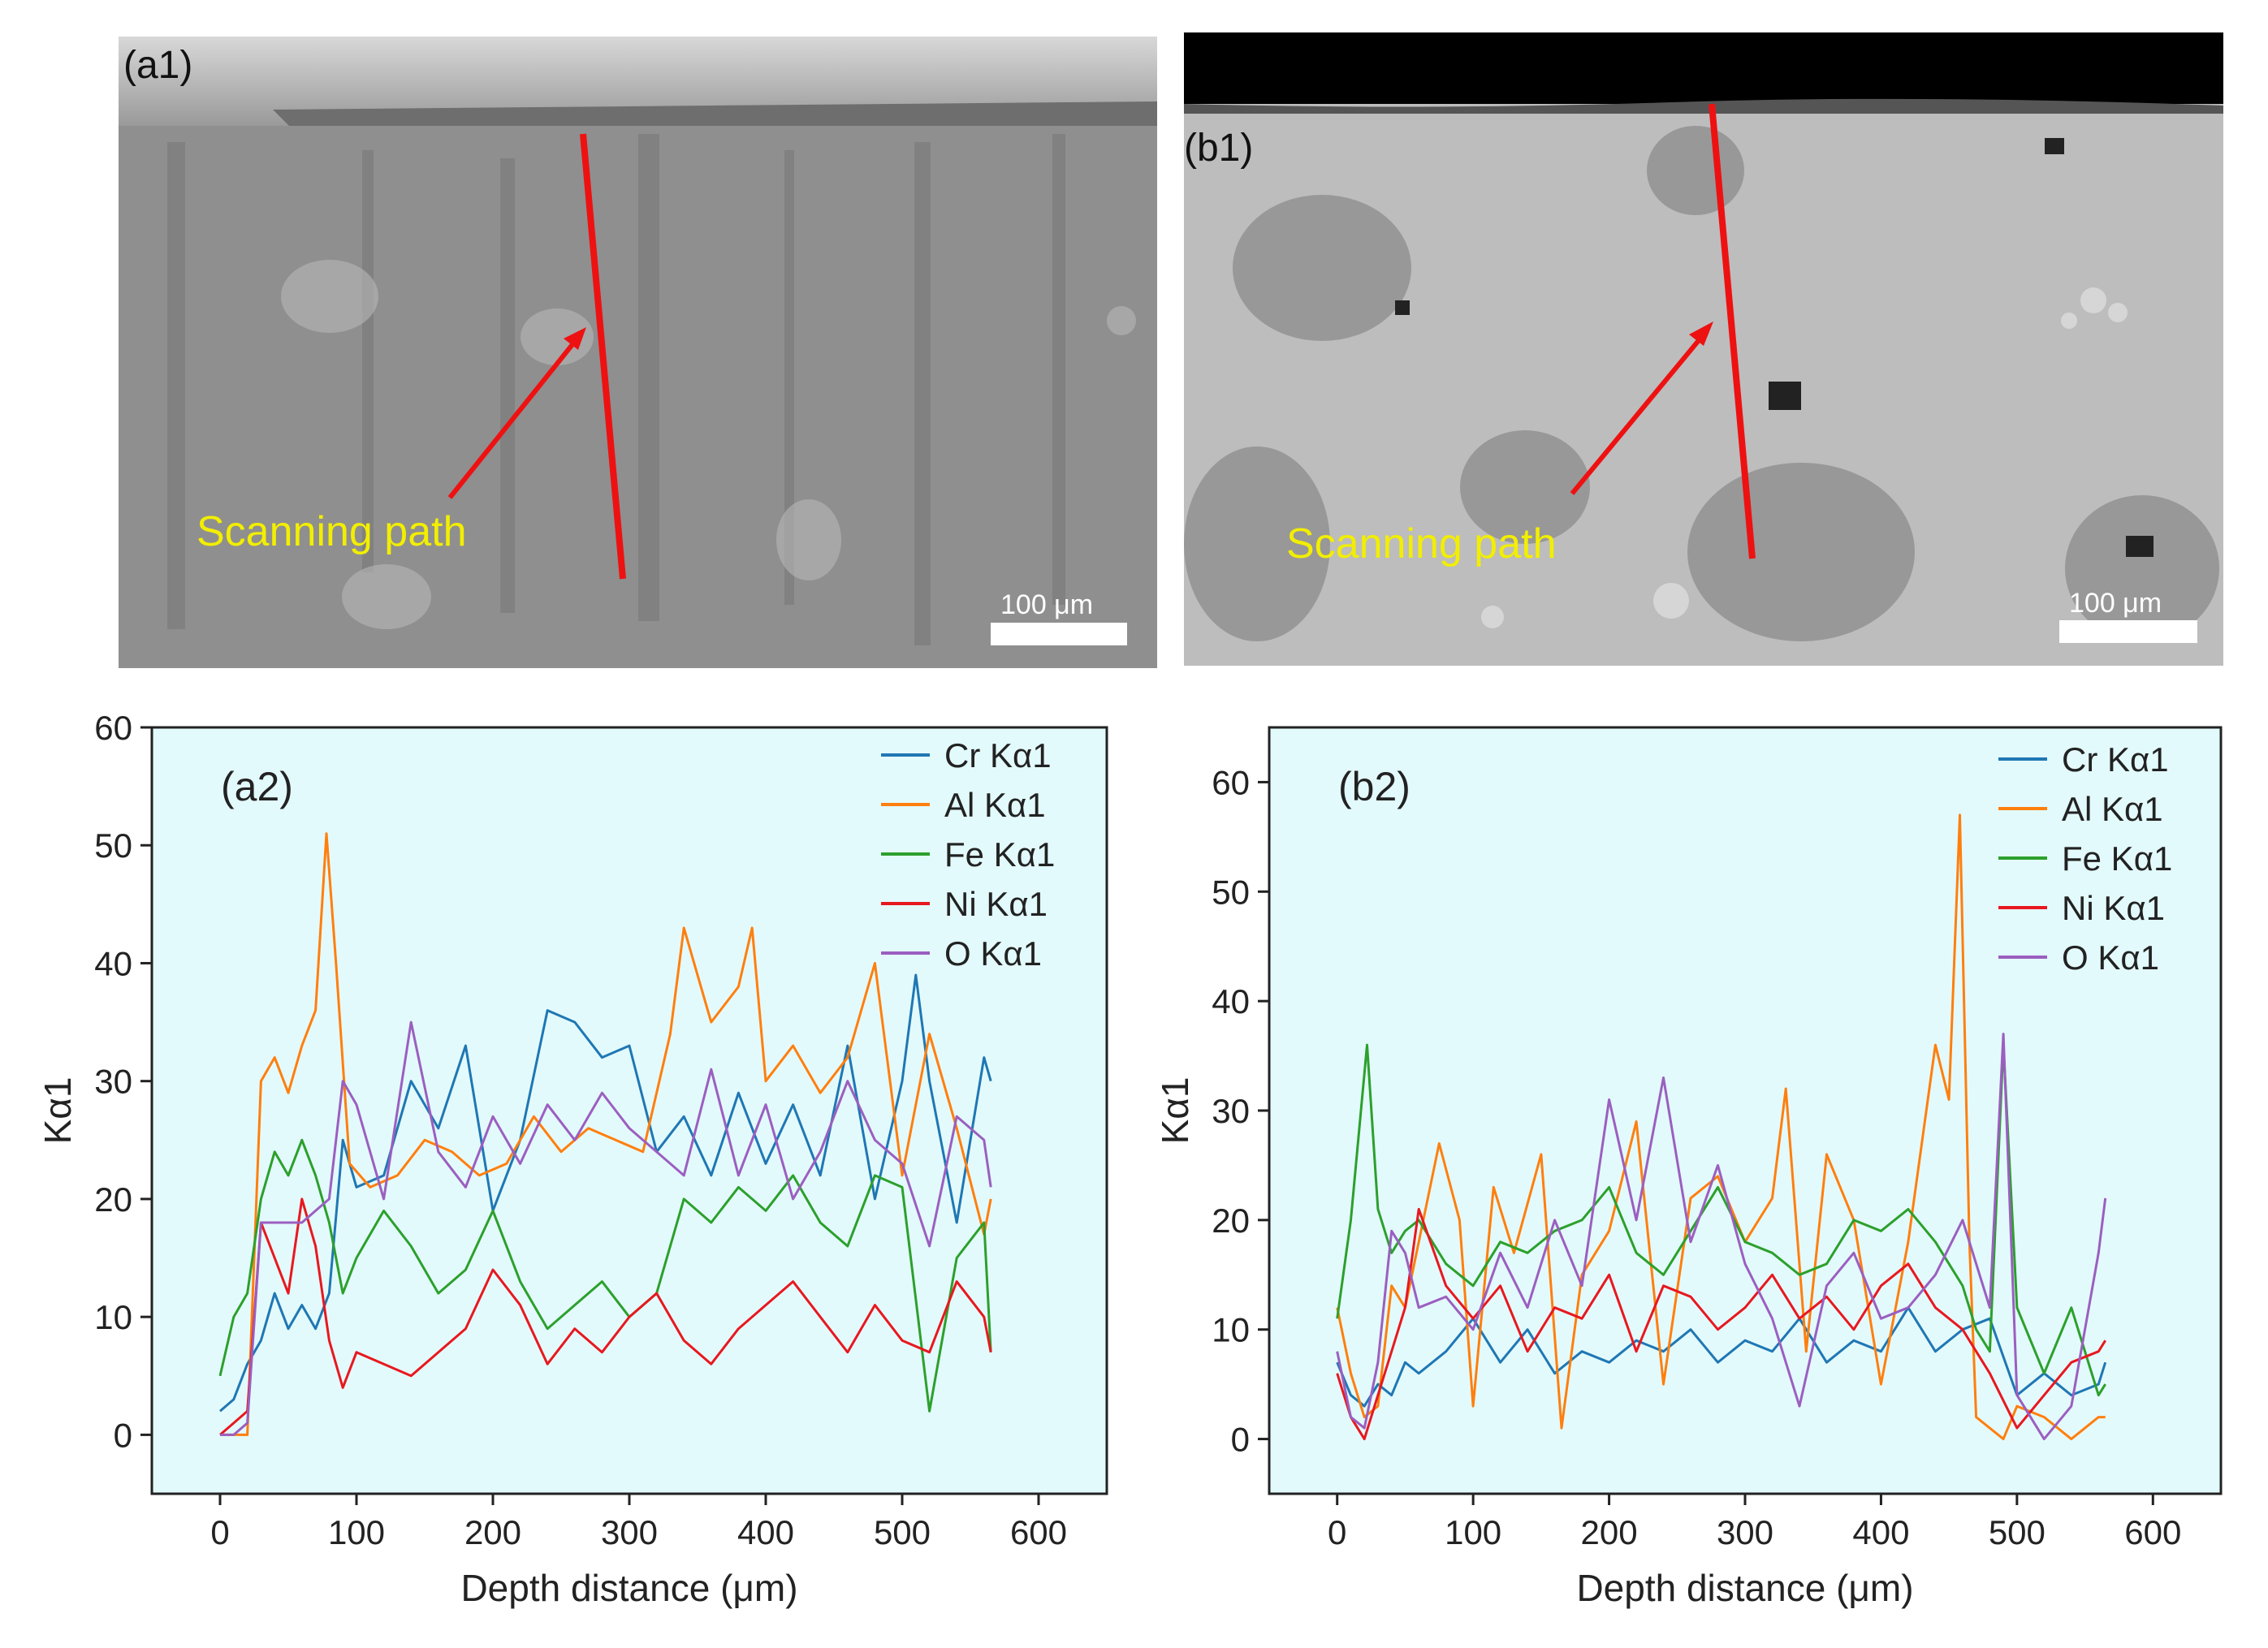 The image size is (2268, 1648). I want to click on scale-bar-a1, so click(1059, 634).